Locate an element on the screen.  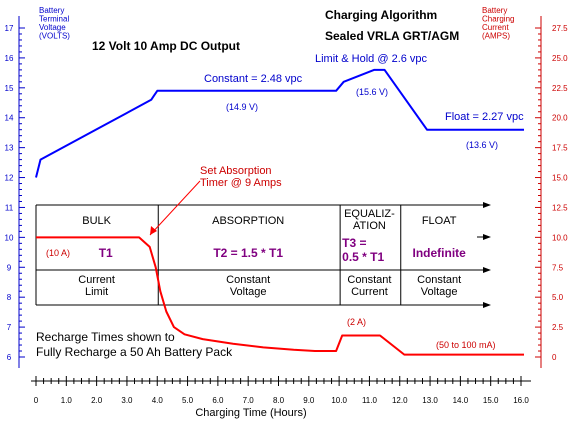
chart-subtitle: Sealed VRLA GRT/AGM is located at coordinates (392, 36).